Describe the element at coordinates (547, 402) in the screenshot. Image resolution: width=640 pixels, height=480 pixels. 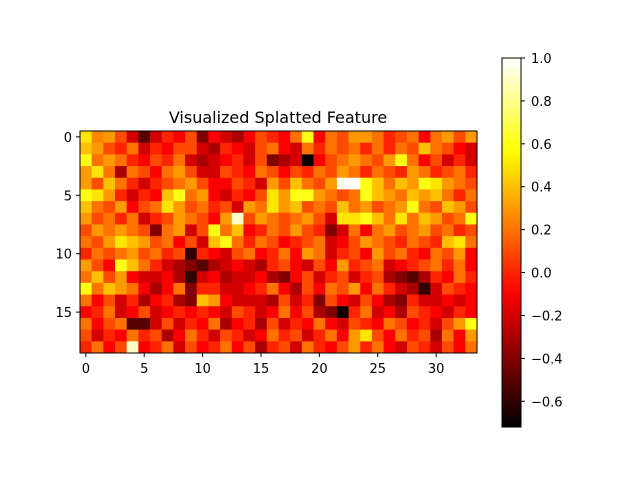
I see `colorbar-tick-label: −0.6` at that location.